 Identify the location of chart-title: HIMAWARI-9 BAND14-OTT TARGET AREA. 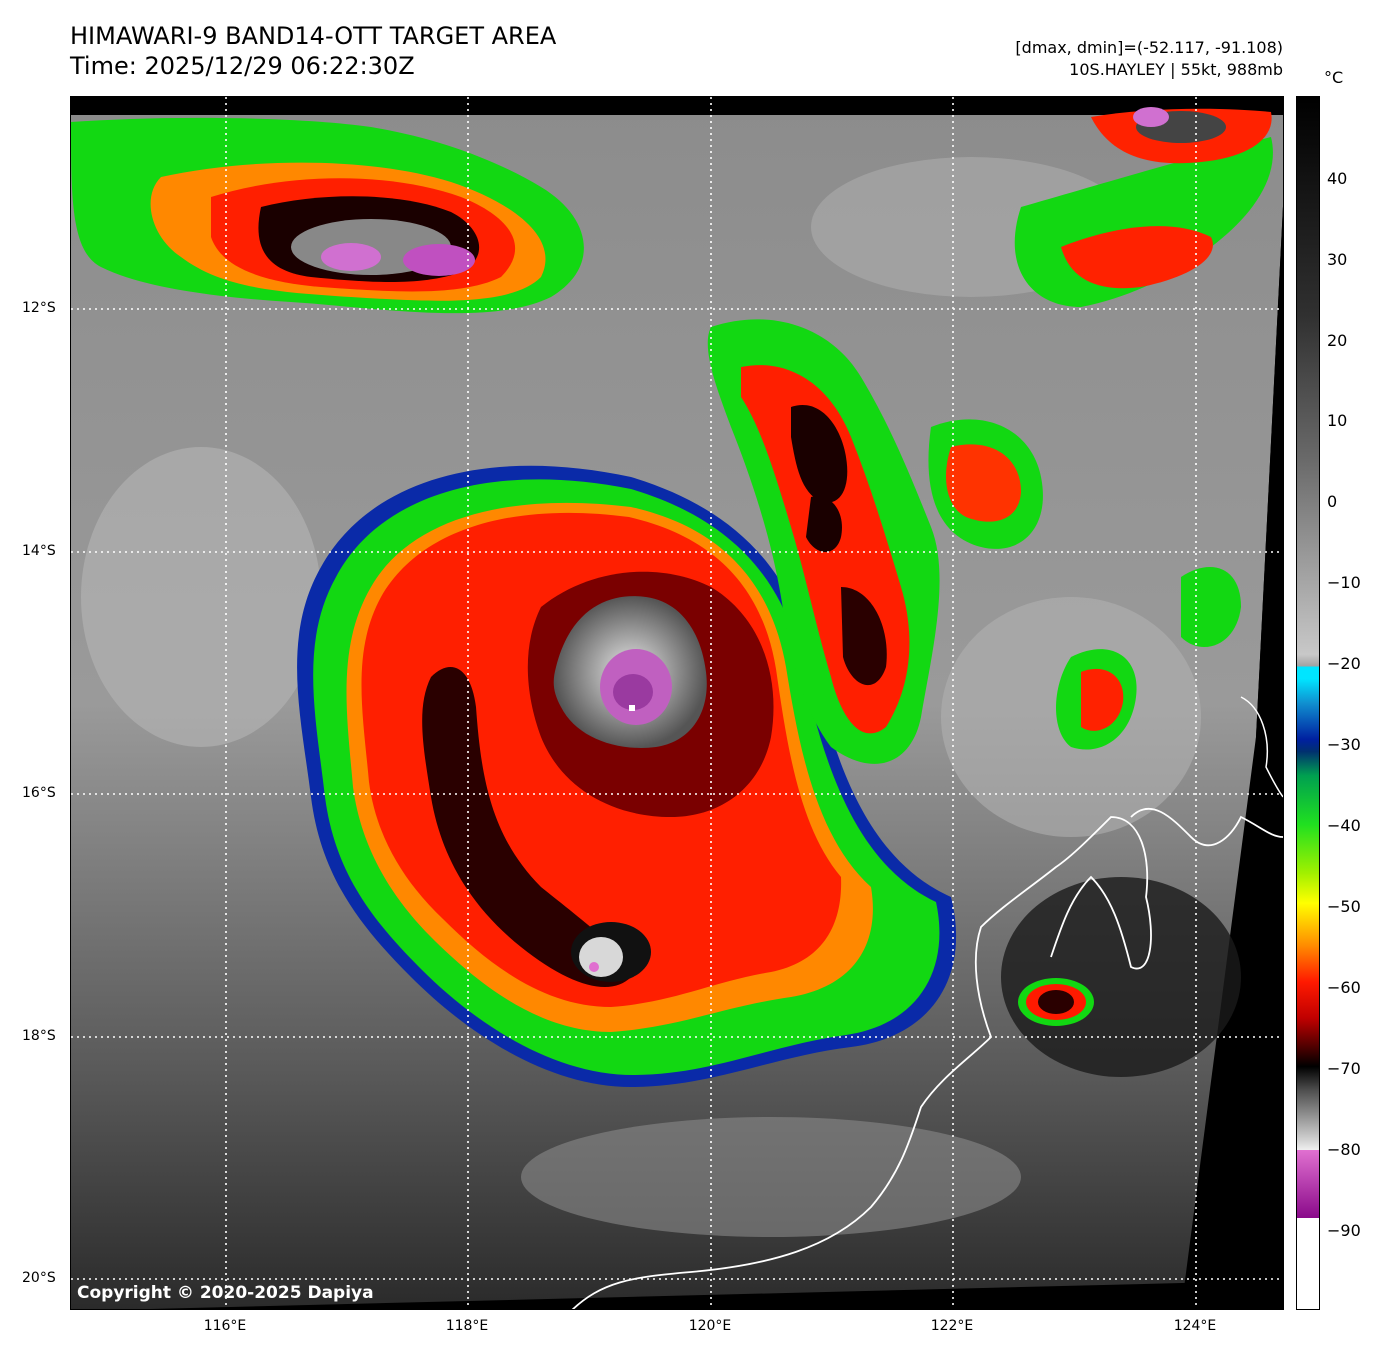
(313, 36).